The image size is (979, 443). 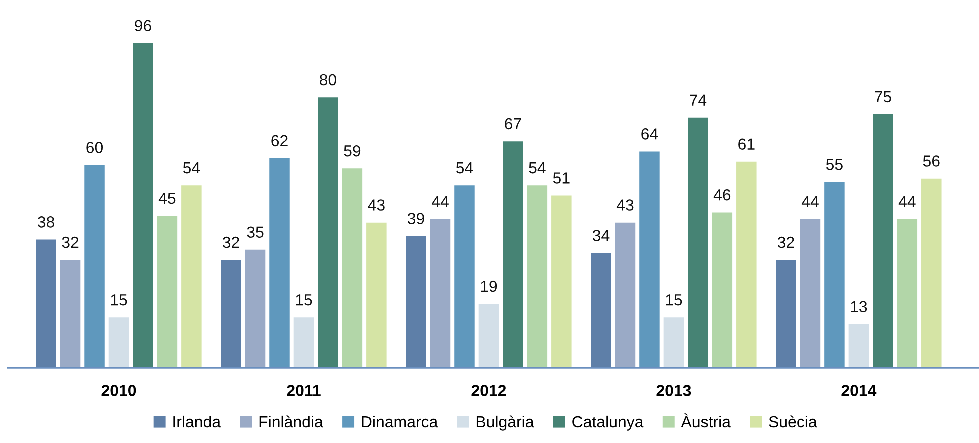 I want to click on legend-label: Suècia, so click(x=793, y=422).